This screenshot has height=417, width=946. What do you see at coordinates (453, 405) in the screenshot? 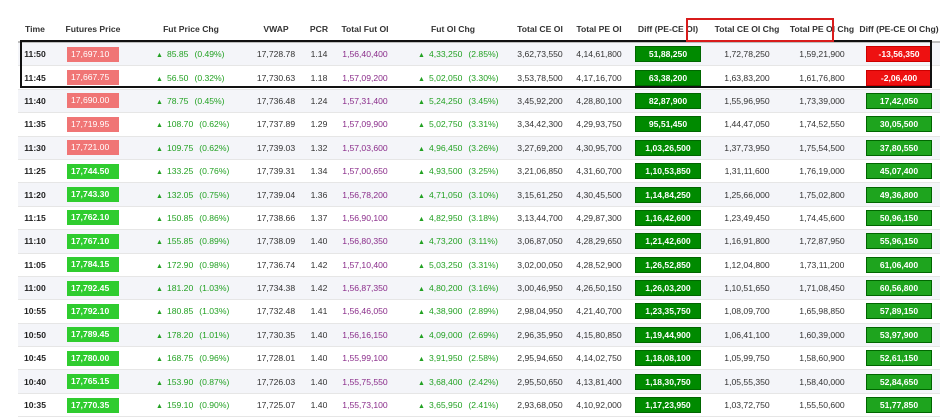
I see `fut-oi-chg-cell: ▲ 3,65,950 (2.41%)` at bounding box center [453, 405].